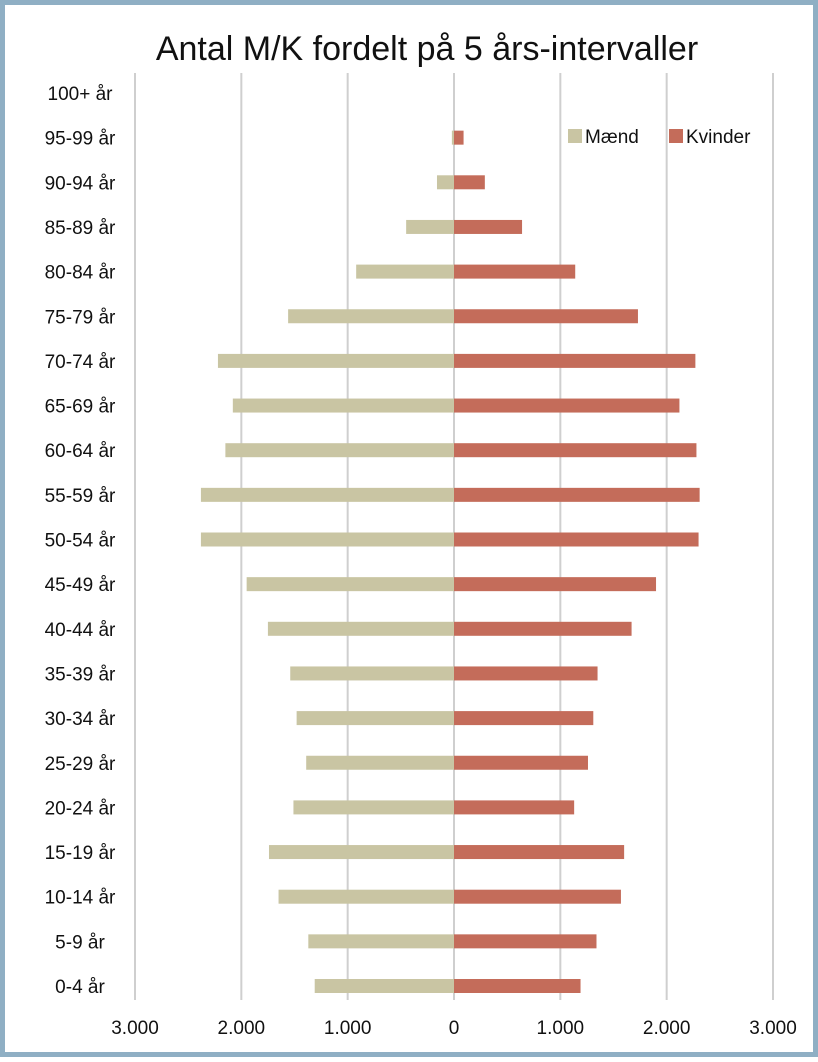  Describe the element at coordinates (80, 898) in the screenshot. I see `category-label: 10-14 år` at that location.